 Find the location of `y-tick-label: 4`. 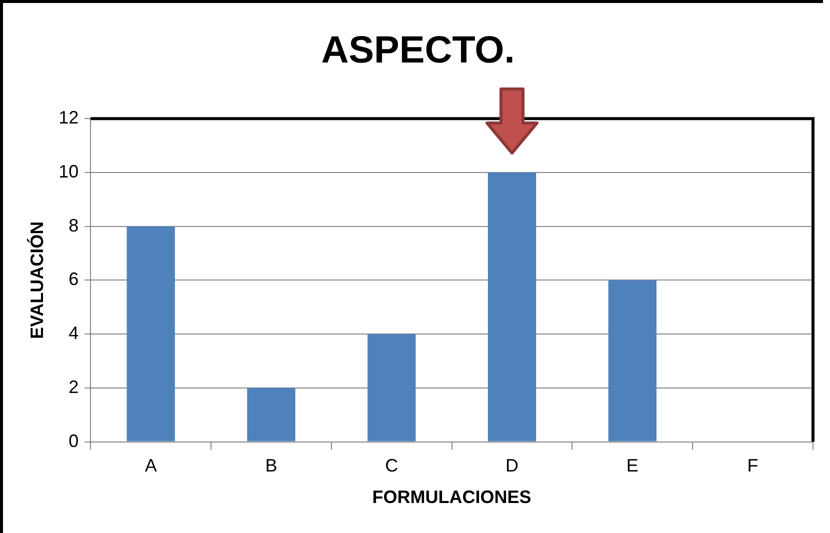

y-tick-label: 4 is located at coordinates (73, 333).